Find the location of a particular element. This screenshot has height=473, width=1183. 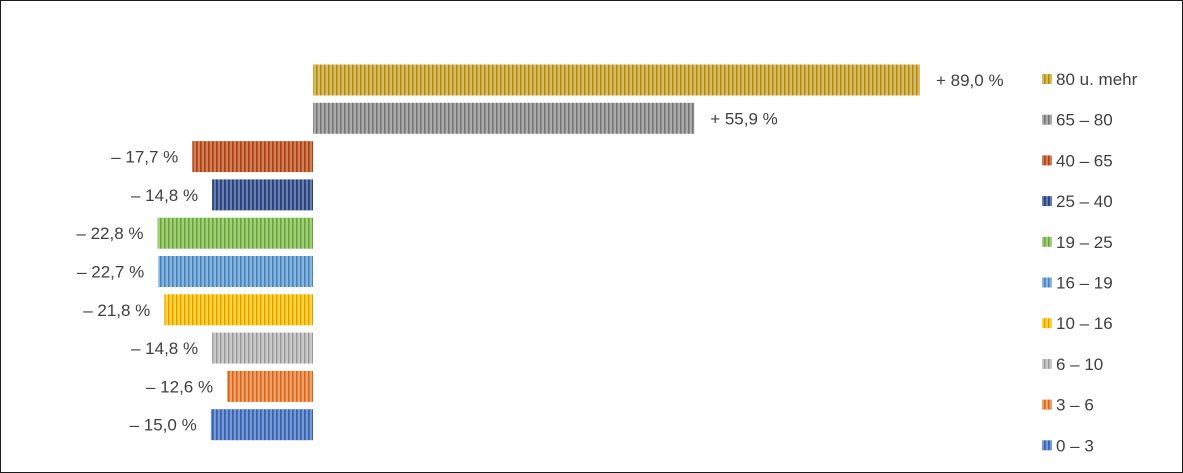

legend-label-1: 65 – 80 is located at coordinates (1084, 120).